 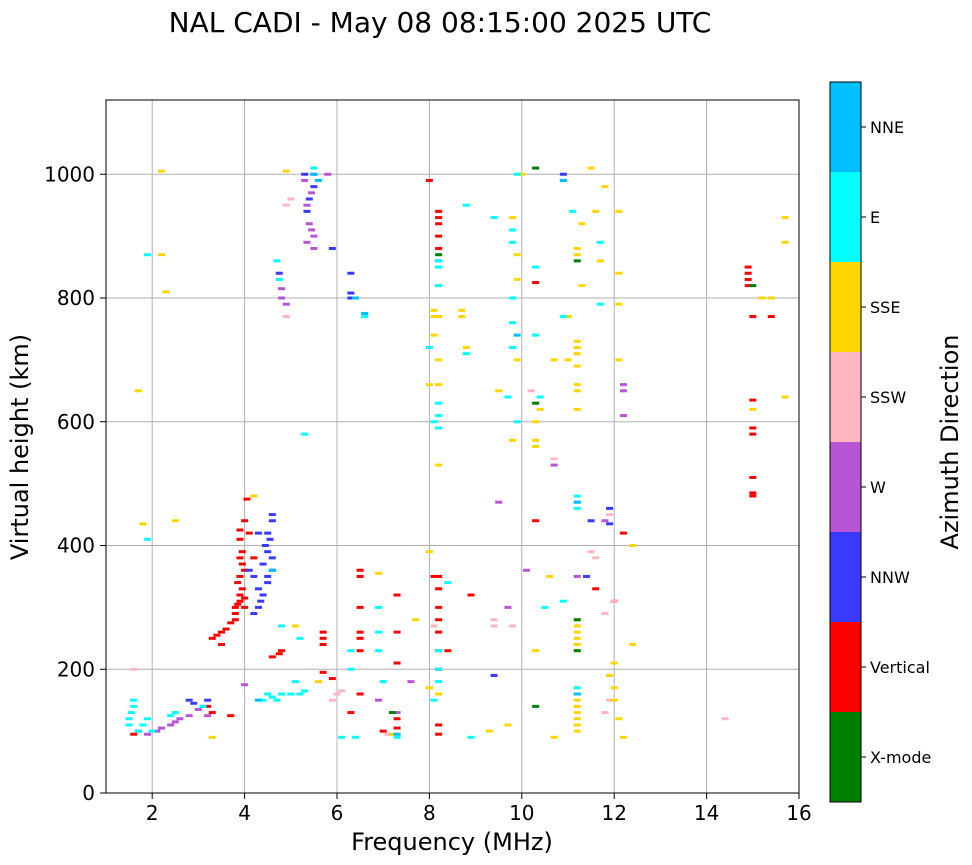 I want to click on colorbar-frame, so click(x=845, y=442).